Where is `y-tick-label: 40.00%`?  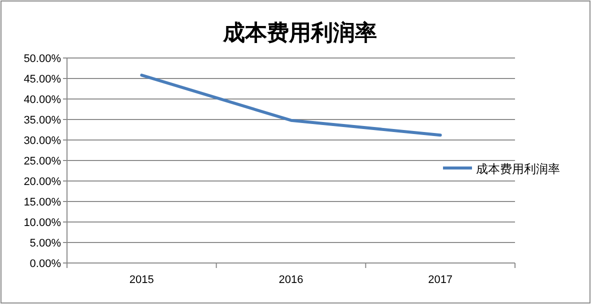 y-tick-label: 40.00% is located at coordinates (43, 100).